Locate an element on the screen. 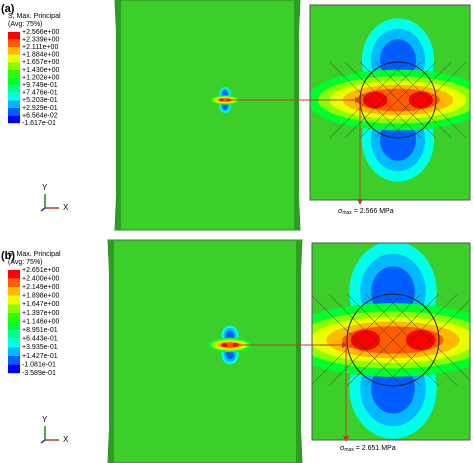 Image resolution: width=474 pixels, height=463 pixels. panel-label: (a) is located at coordinates (8, 9).